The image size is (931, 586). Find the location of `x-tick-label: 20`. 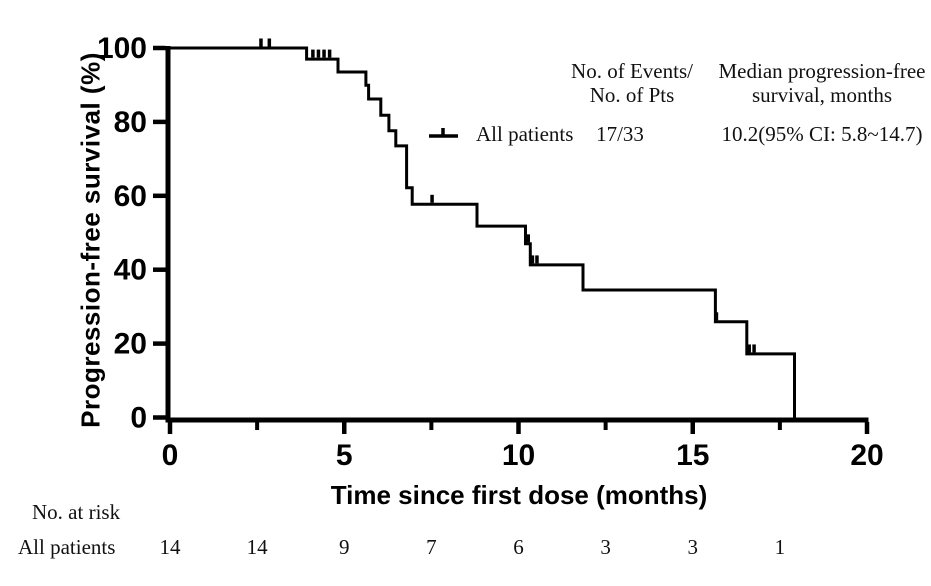

x-tick-label: 20 is located at coordinates (866, 455).